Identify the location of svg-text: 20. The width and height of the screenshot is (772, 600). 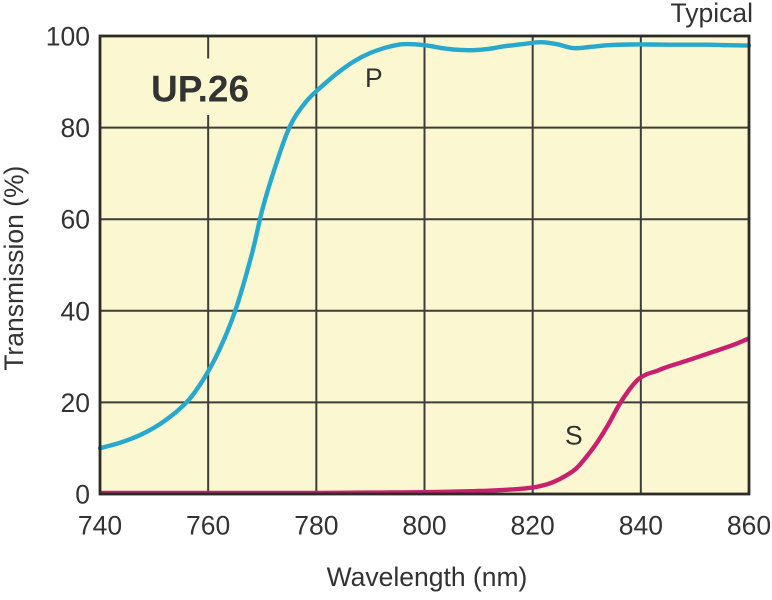
(75, 403).